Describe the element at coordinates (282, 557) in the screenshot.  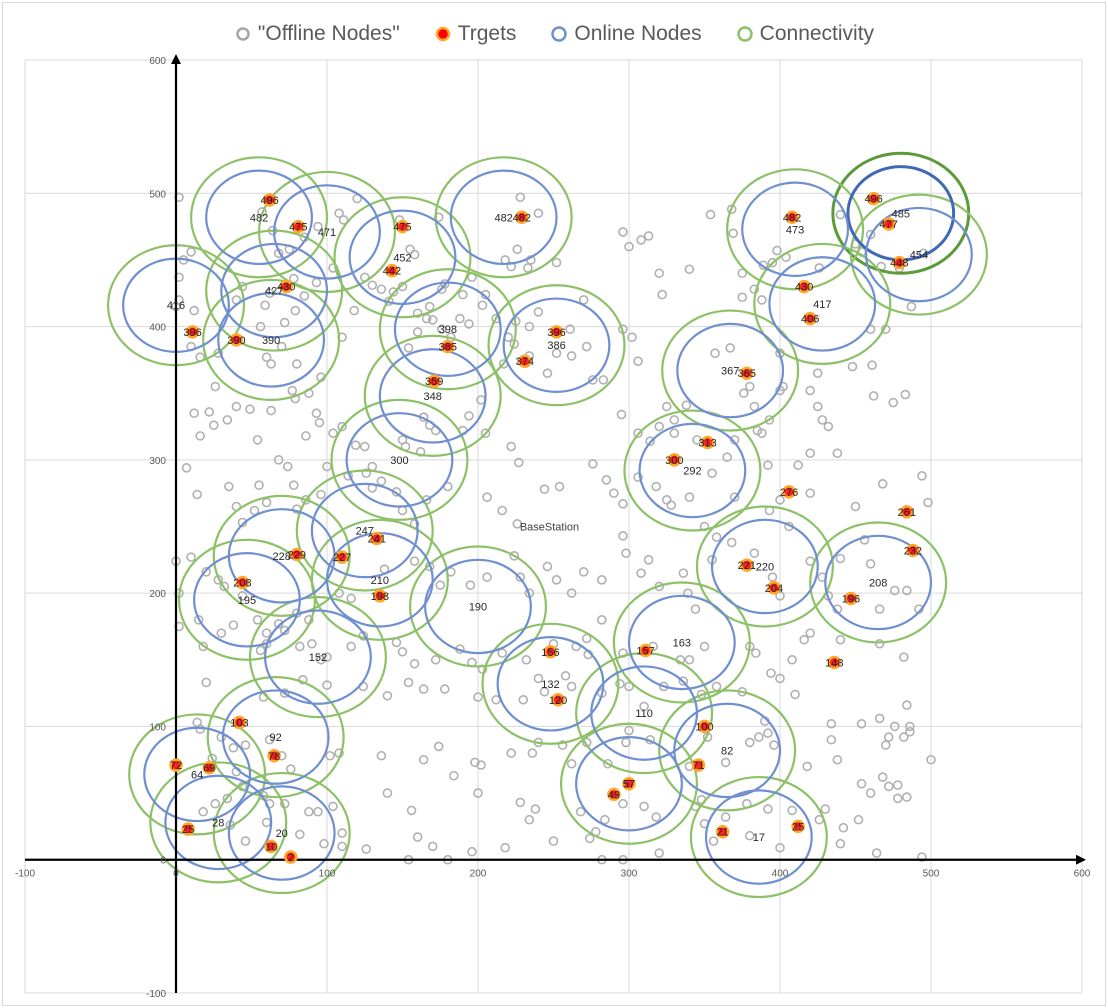
I see `online-node-label: 228` at that location.